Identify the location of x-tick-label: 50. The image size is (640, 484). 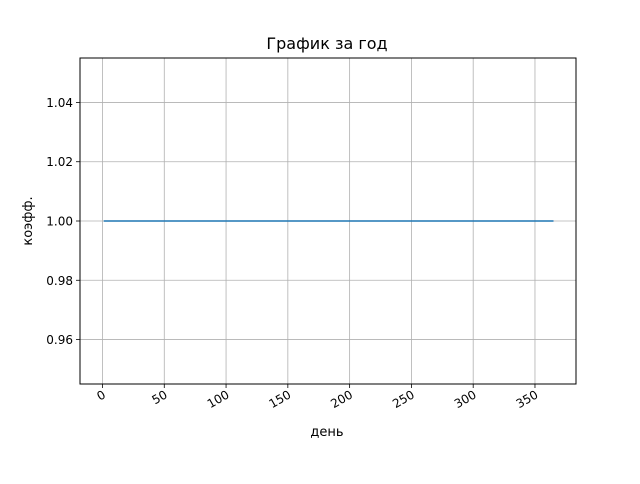
(160, 397).